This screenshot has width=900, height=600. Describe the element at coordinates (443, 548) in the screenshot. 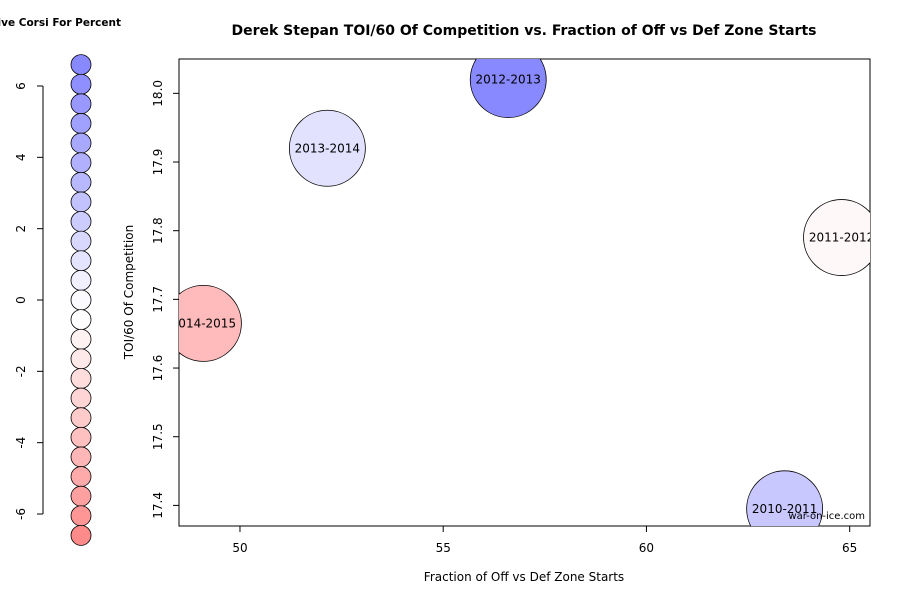

I see `x-tick-label: 55` at that location.